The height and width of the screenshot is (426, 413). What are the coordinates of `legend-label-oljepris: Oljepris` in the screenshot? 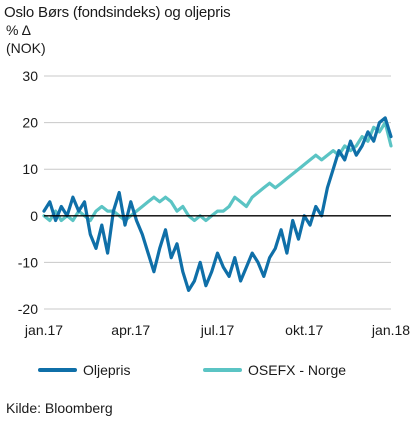 It's located at (106, 370).